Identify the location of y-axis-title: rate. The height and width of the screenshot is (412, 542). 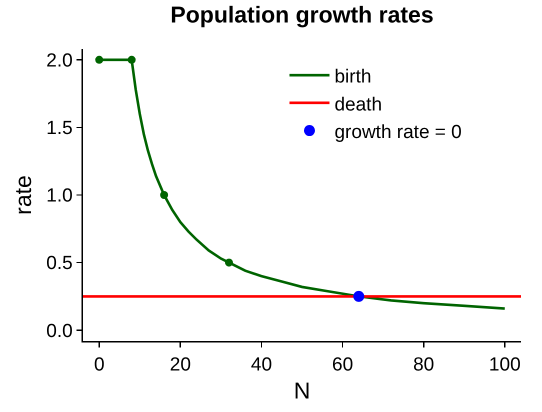
(23, 195).